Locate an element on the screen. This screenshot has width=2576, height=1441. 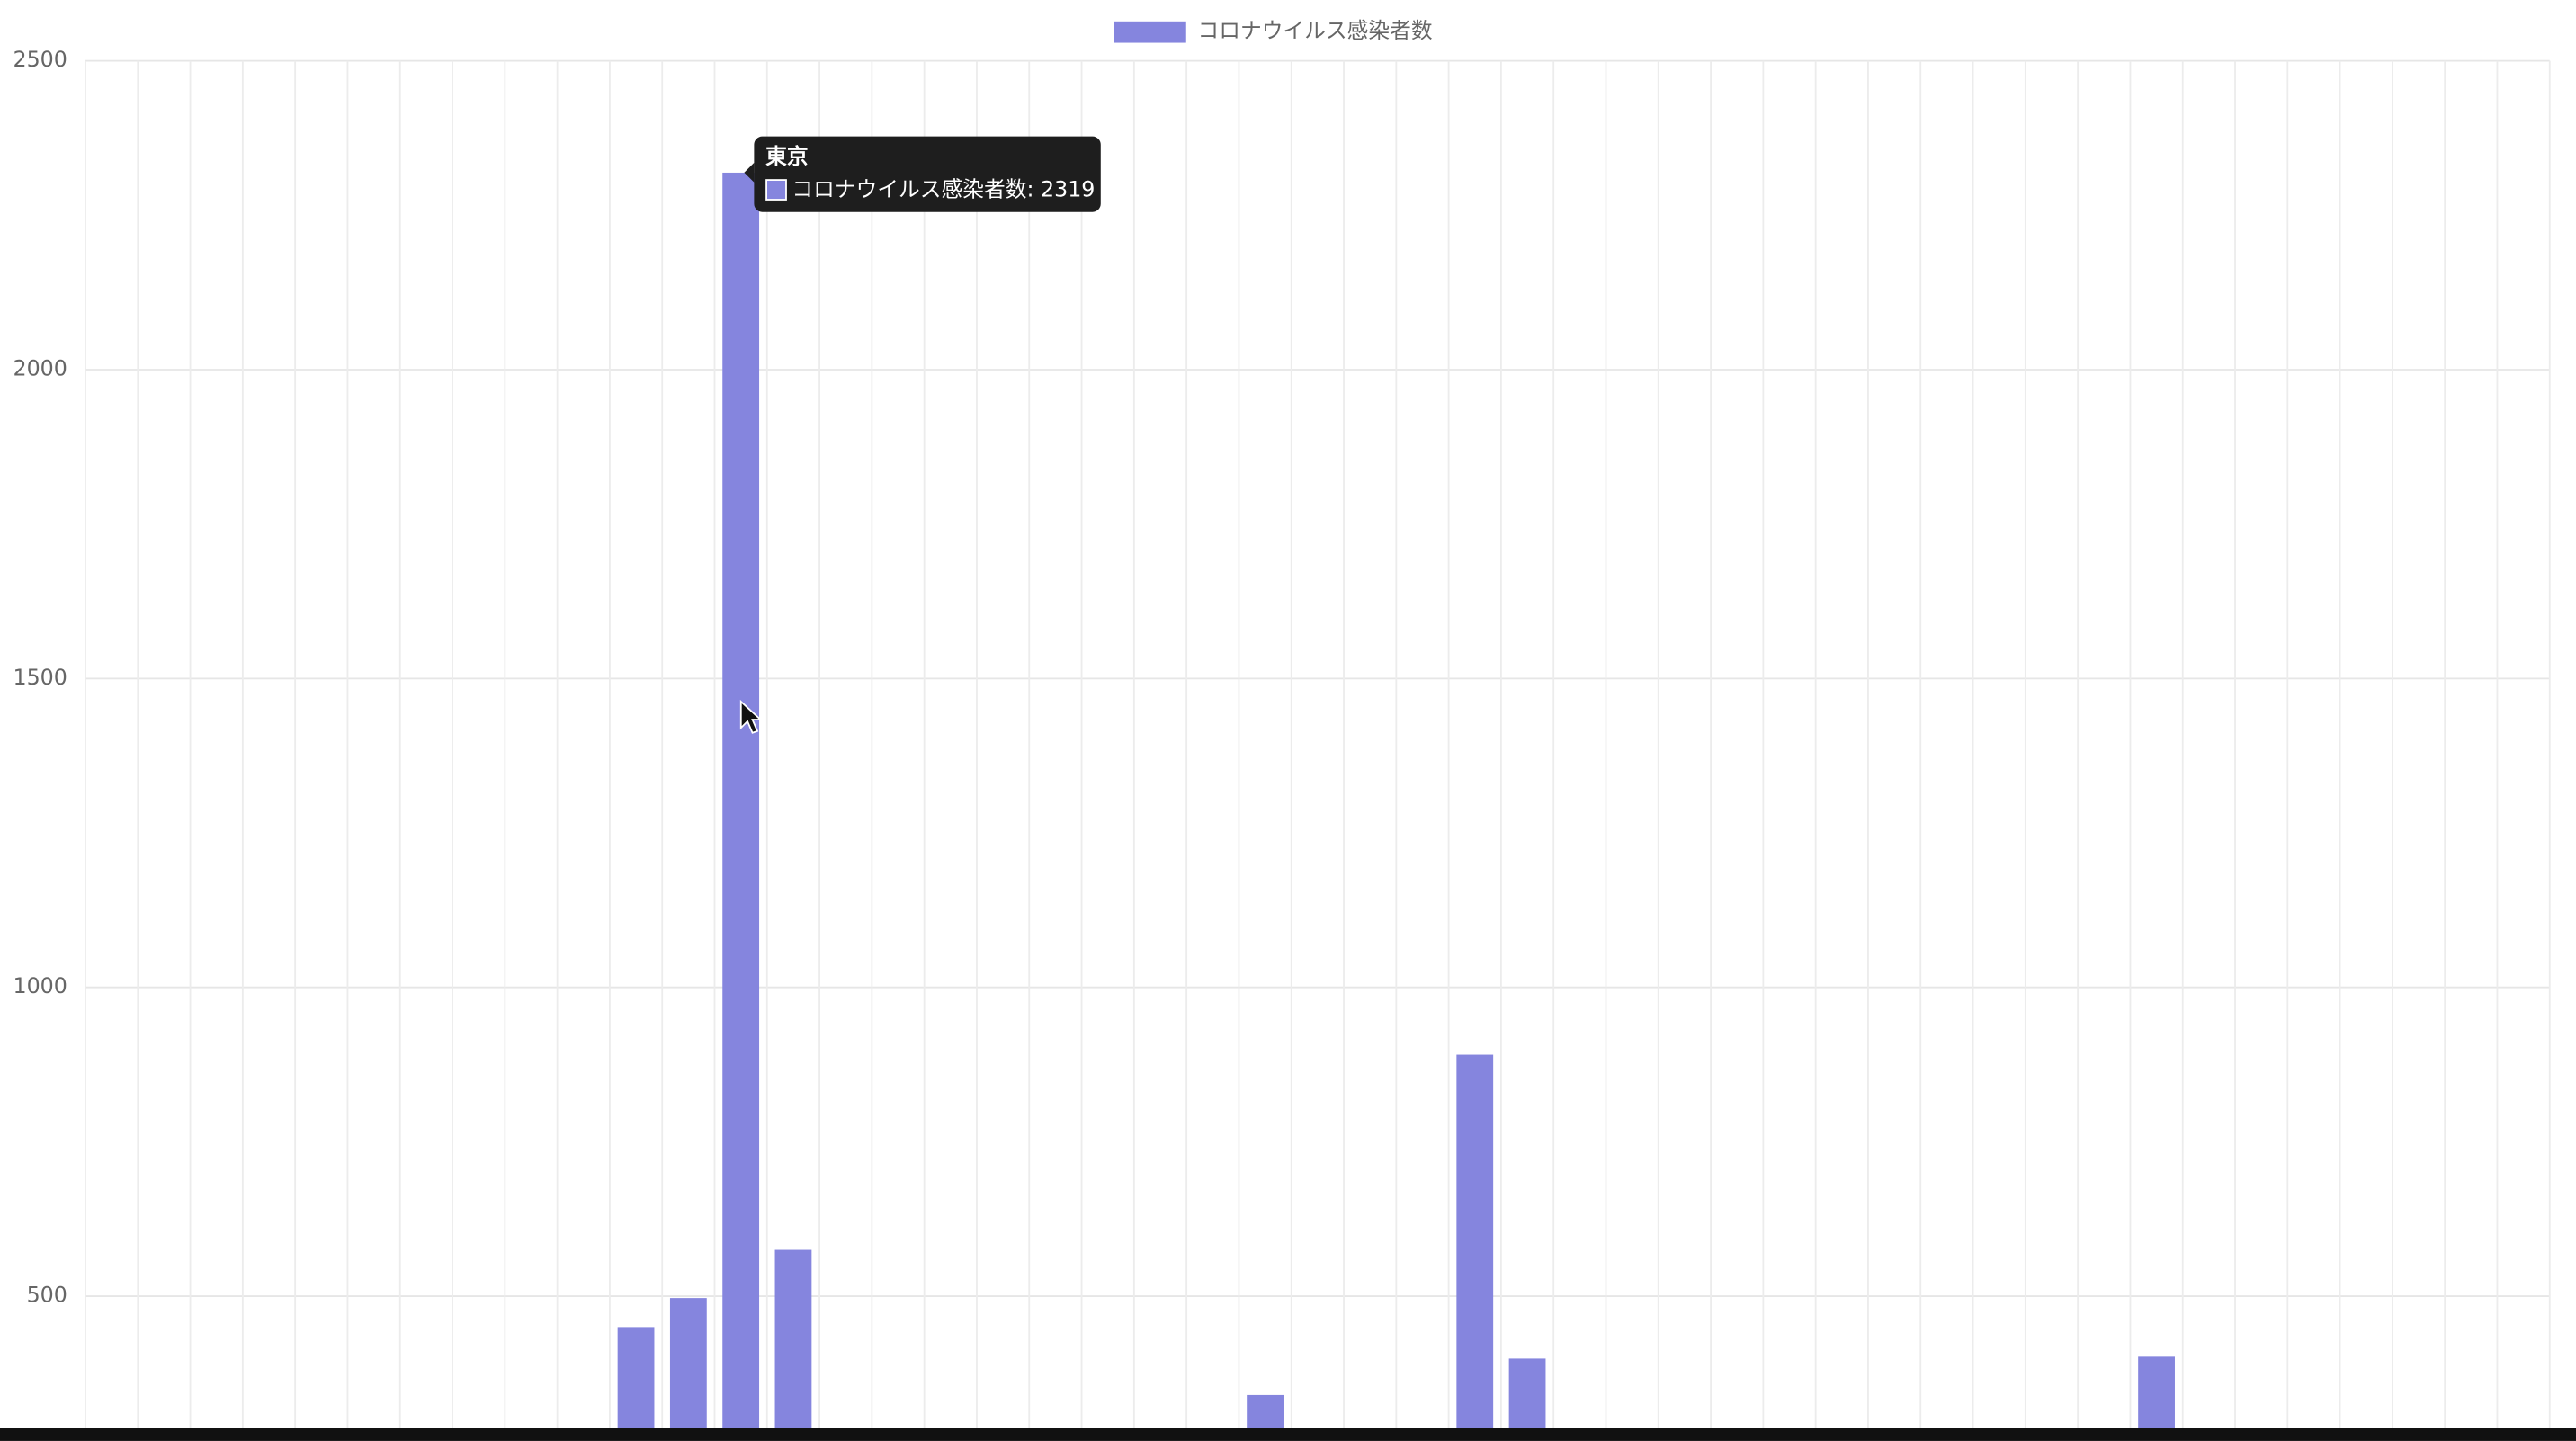
tooltip-swatch is located at coordinates (776, 190).